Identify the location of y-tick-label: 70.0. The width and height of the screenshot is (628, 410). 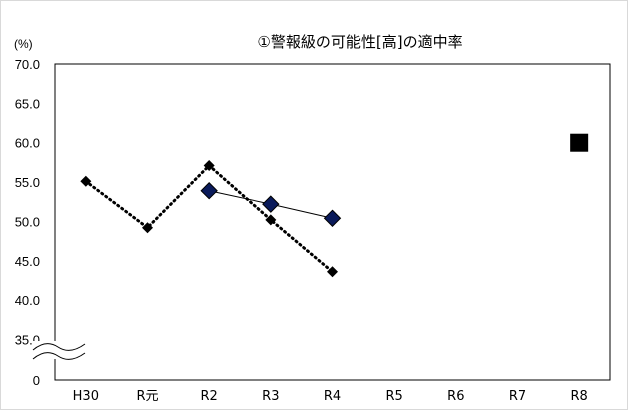
(27, 64).